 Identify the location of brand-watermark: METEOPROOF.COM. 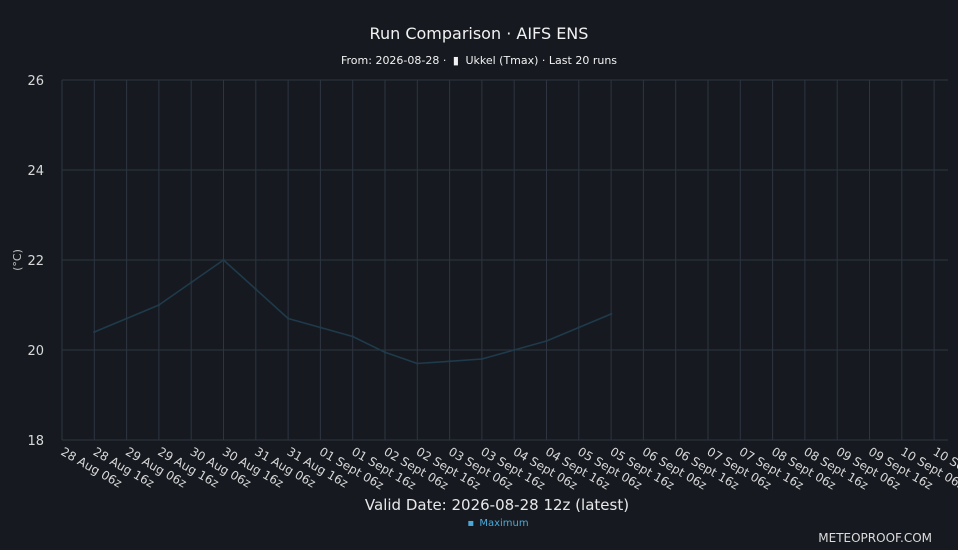
(875, 538).